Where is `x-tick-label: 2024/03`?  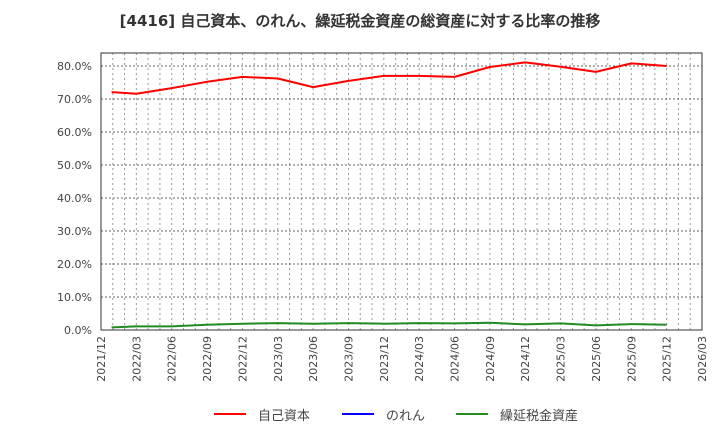 x-tick-label: 2024/03 is located at coordinates (419, 359).